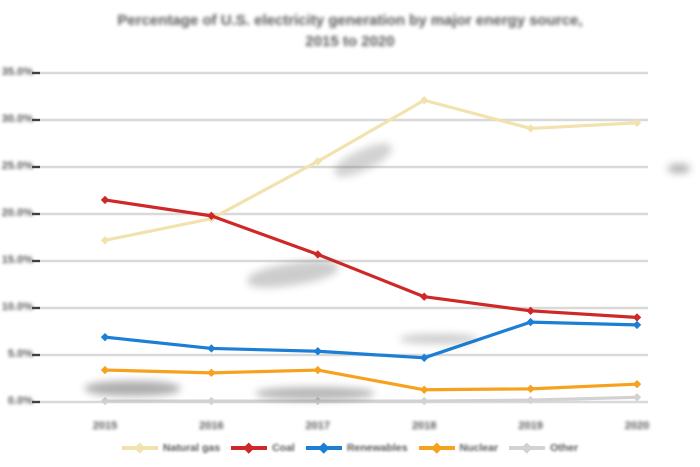 The image size is (700, 467). I want to click on legend-item: Natural gas, so click(171, 448).